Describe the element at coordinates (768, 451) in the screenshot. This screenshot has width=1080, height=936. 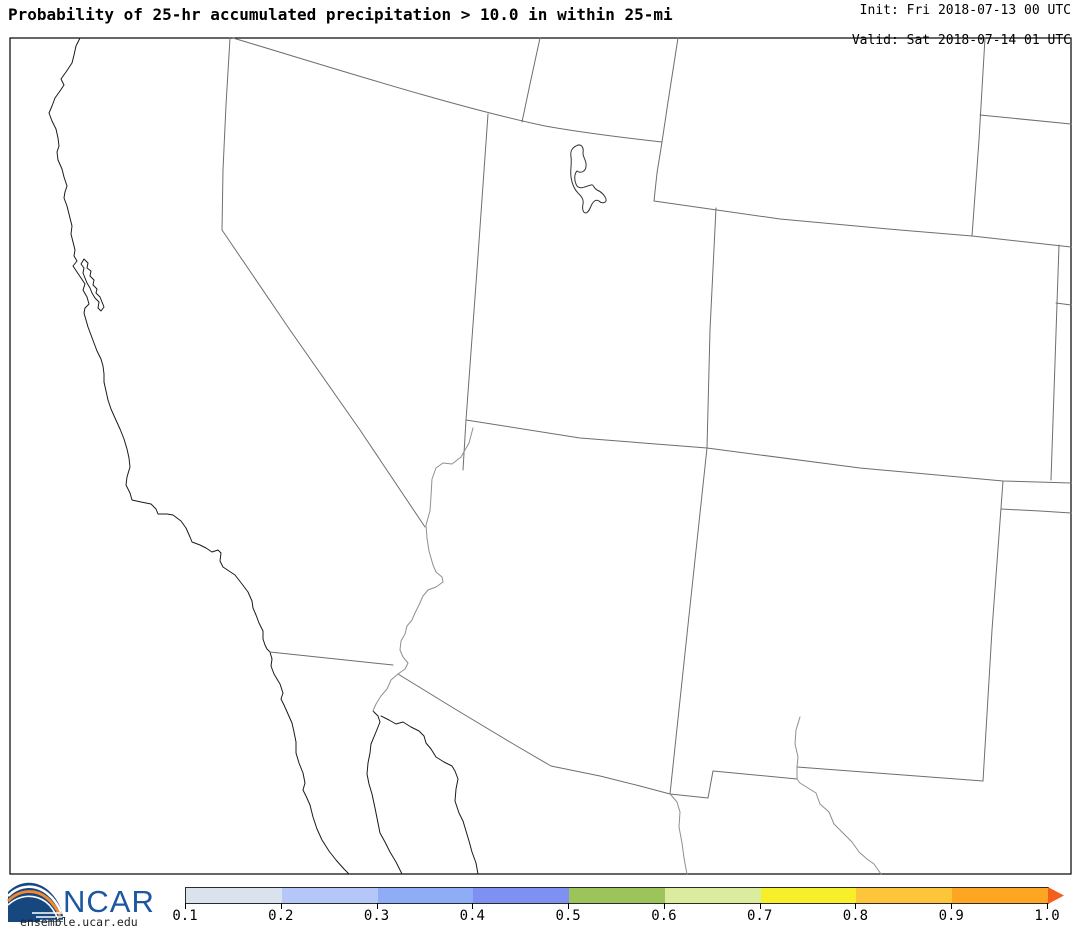
I see `parallel-37n` at that location.